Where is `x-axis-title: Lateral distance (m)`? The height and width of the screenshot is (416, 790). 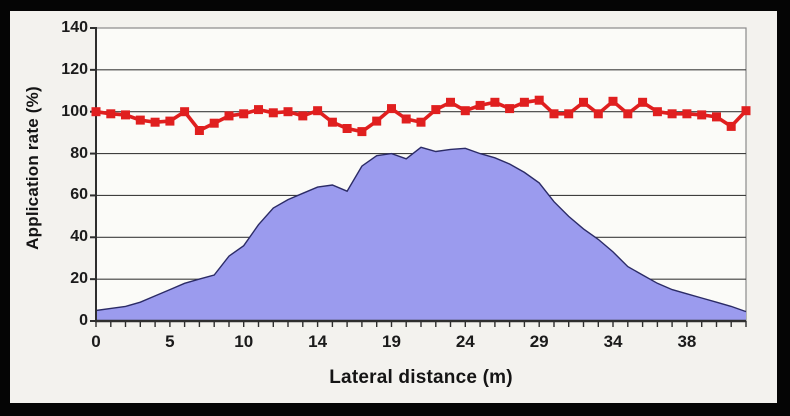 x-axis-title: Lateral distance (m) is located at coordinates (421, 377).